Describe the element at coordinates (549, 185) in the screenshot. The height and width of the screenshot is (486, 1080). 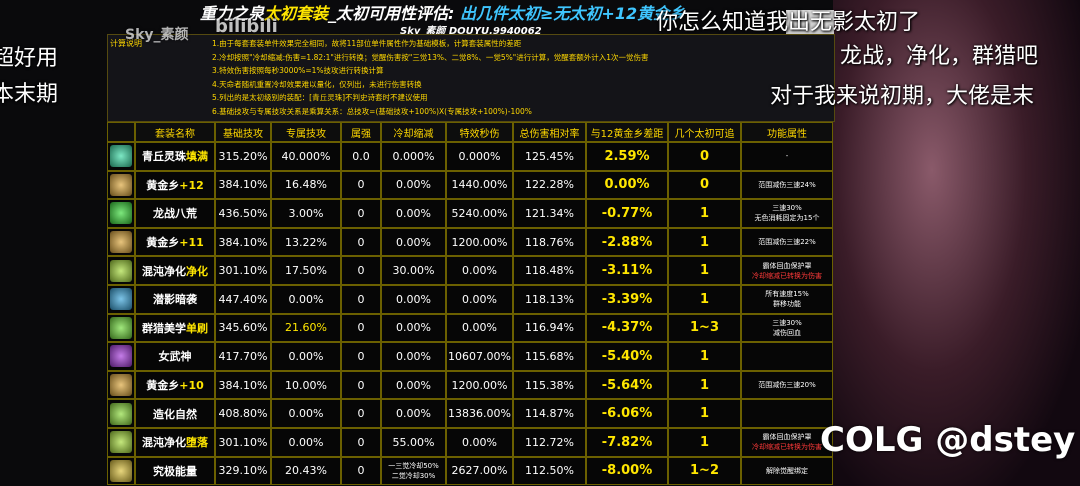
I see `value-cell: 122.28%` at that location.